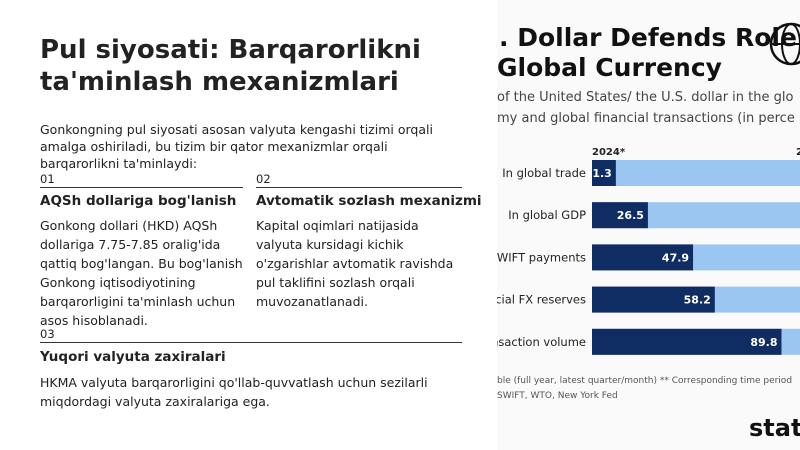 The width and height of the screenshot is (800, 450). What do you see at coordinates (648, 37) in the screenshot?
I see `chart-title: . Dollar Defends Role` at bounding box center [648, 37].